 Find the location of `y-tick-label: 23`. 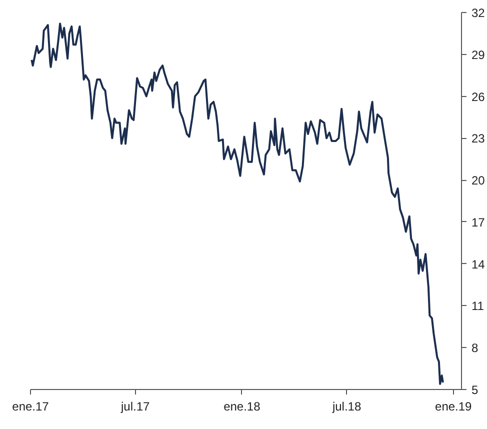

y-tick-label: 23 is located at coordinates (479, 139).